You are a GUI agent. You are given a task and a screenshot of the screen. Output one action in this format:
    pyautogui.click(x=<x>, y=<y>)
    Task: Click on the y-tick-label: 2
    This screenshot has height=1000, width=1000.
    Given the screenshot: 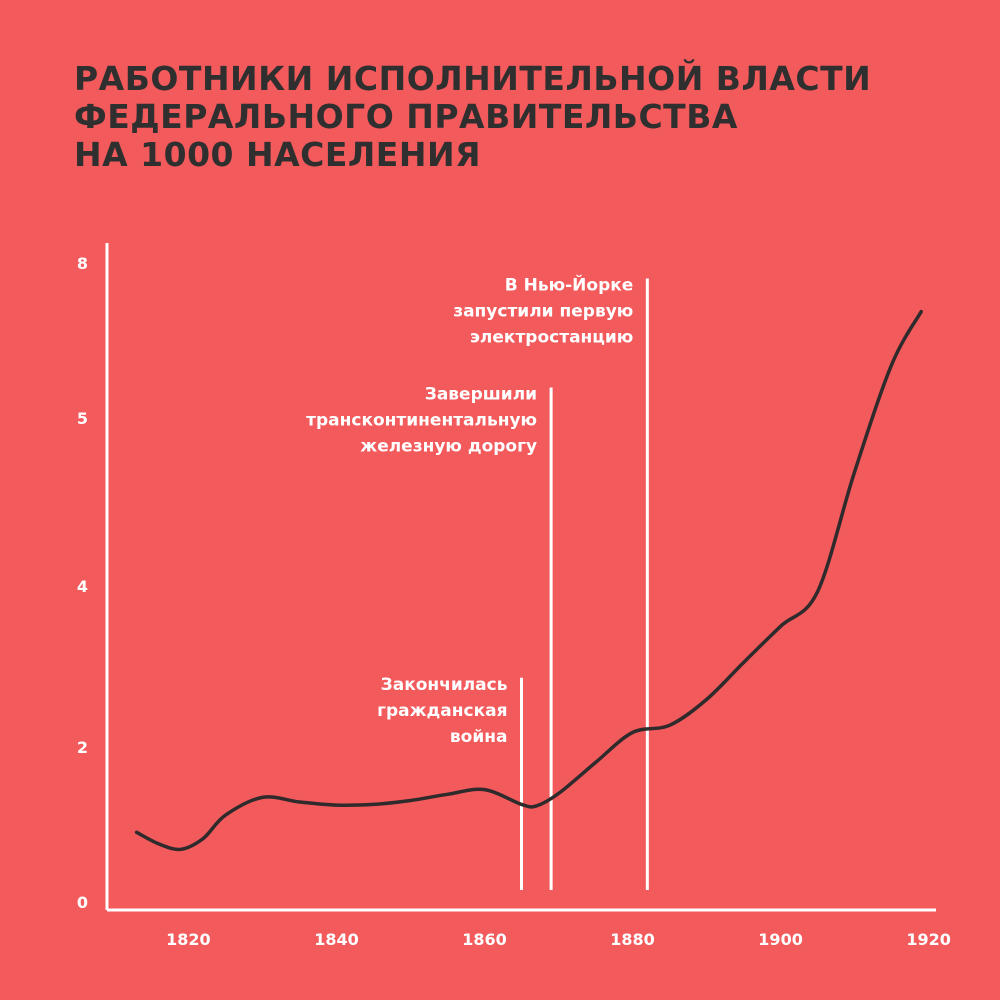 What is the action you would take?
    pyautogui.click(x=82, y=747)
    